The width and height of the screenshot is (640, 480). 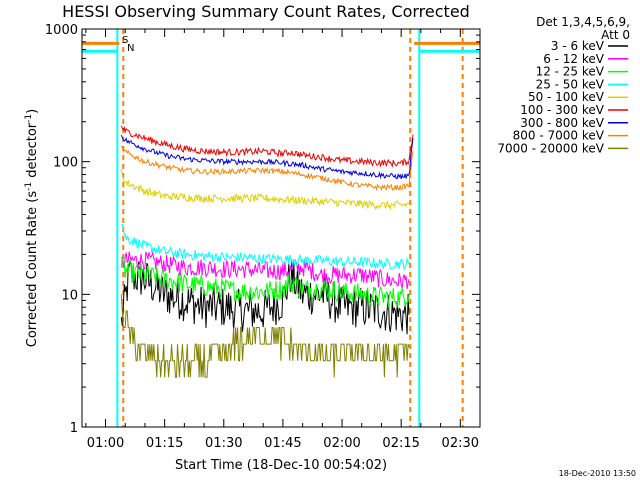 I want to click on y-tick-label: 10, so click(x=69, y=295).